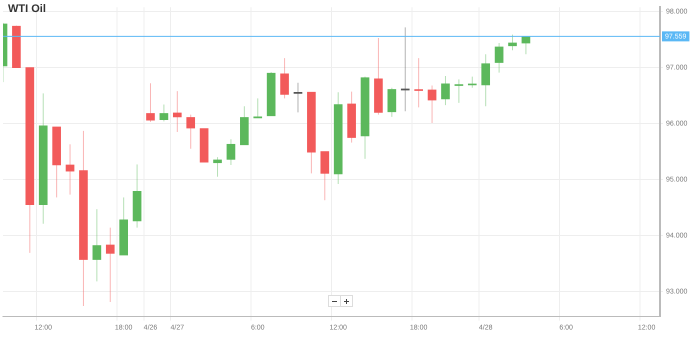  I want to click on chart-title: WTI Oil, so click(27, 9).